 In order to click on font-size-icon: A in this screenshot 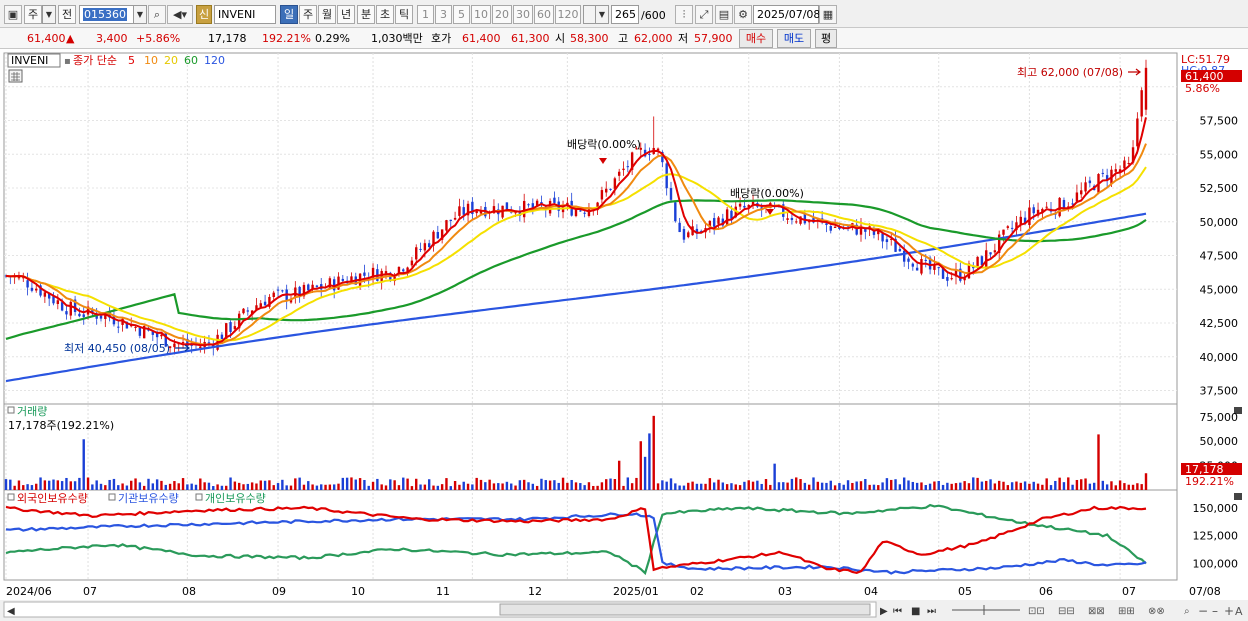, I will do `click(1239, 611)`.